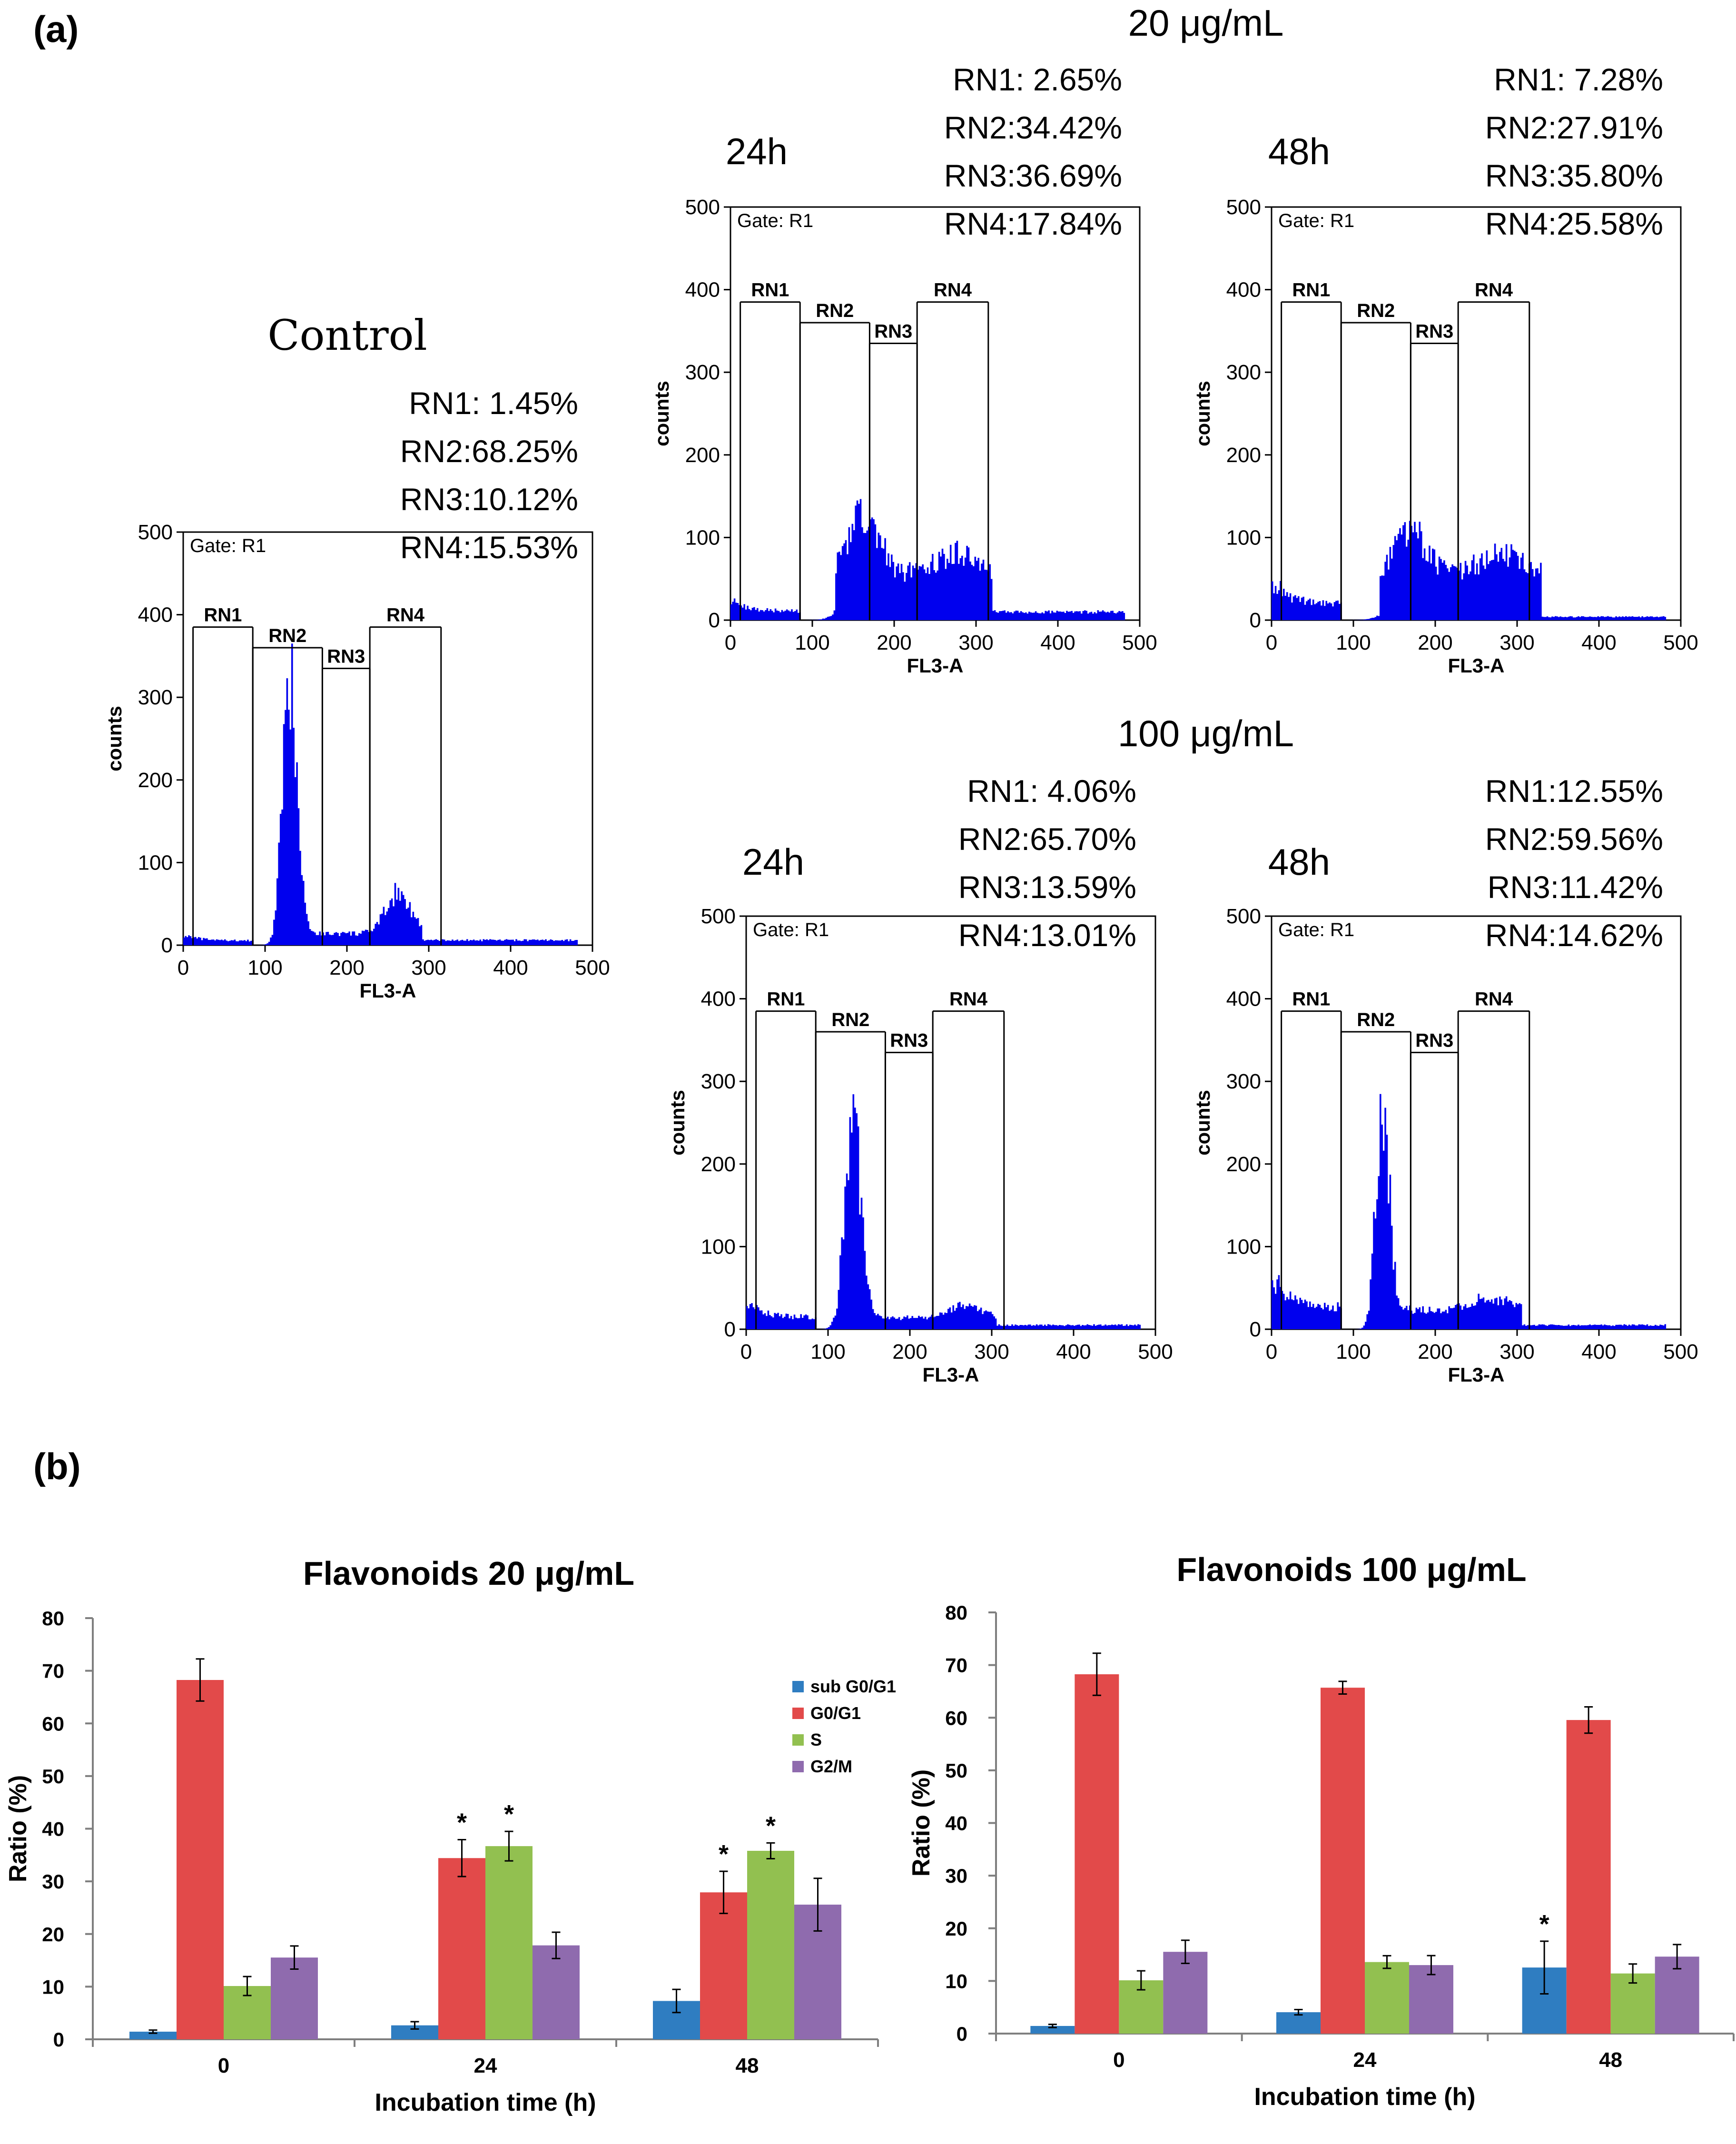  What do you see at coordinates (1351, 1570) in the screenshot?
I see `chart-title: Flavonoids 100 μg/mL` at bounding box center [1351, 1570].